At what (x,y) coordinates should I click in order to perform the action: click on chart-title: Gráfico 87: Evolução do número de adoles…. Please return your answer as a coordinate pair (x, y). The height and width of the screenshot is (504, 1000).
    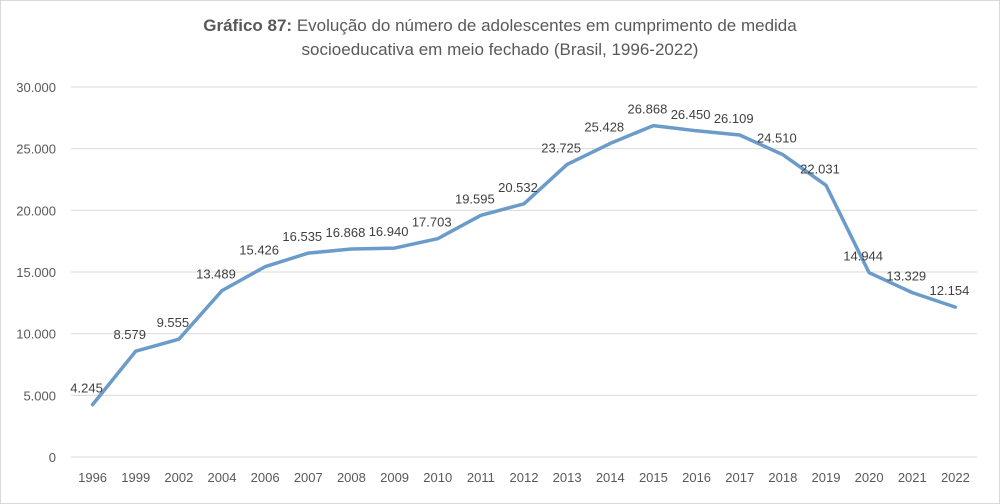
    Looking at the image, I should click on (500, 38).